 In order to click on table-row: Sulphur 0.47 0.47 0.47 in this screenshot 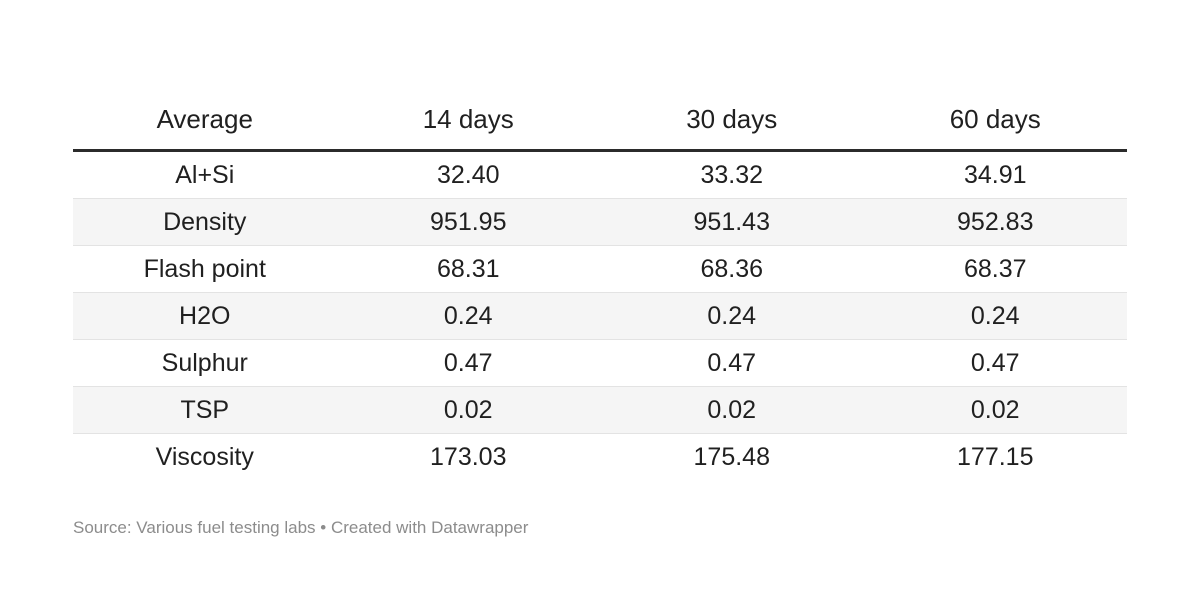, I will do `click(600, 363)`.